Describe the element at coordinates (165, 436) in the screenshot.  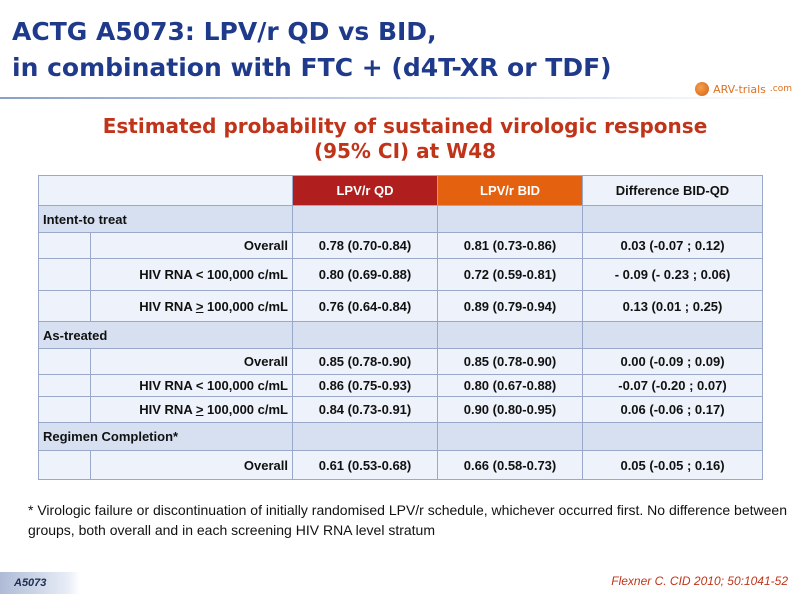
I see `section-label: Regimen Completion*` at that location.